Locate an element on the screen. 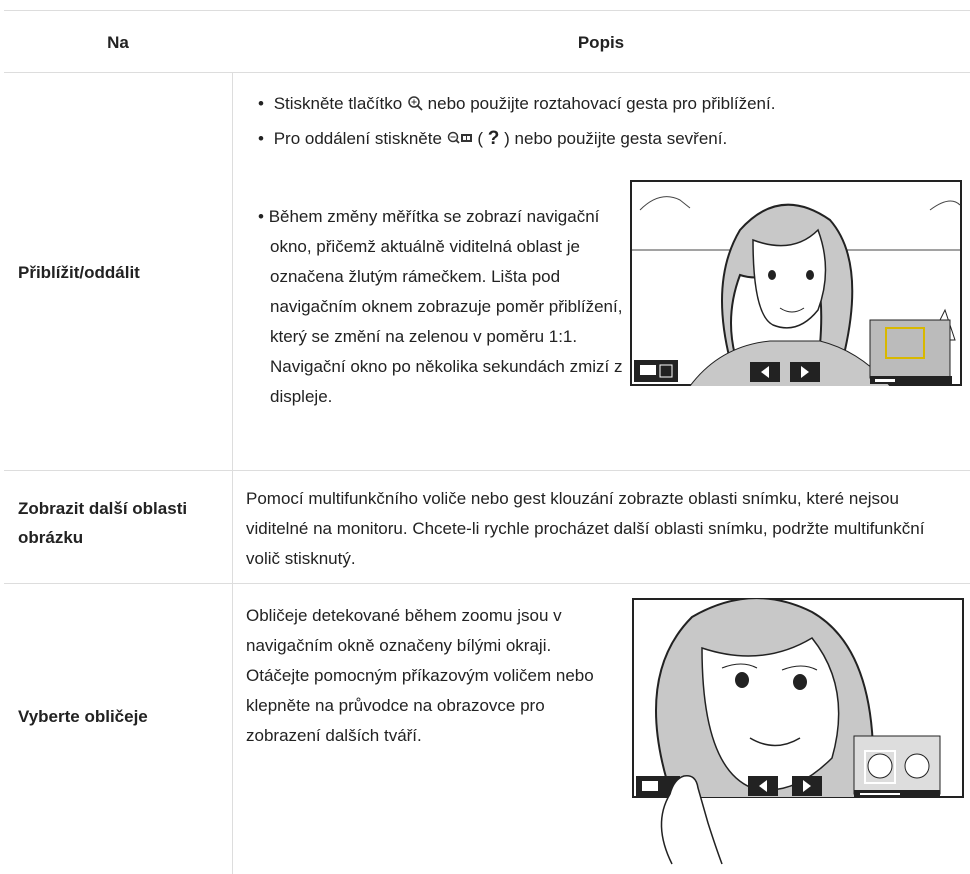 The image size is (970, 874). row-label: Zobrazit další oblasti obrázku is located at coordinates (103, 523).